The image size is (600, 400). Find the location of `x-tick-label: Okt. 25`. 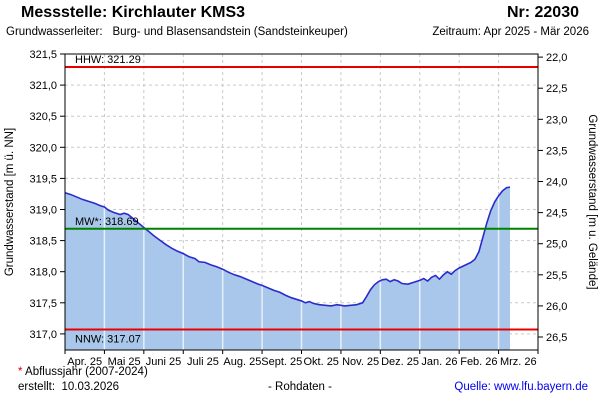

x-tick-label: Okt. 25 is located at coordinates (320, 362).